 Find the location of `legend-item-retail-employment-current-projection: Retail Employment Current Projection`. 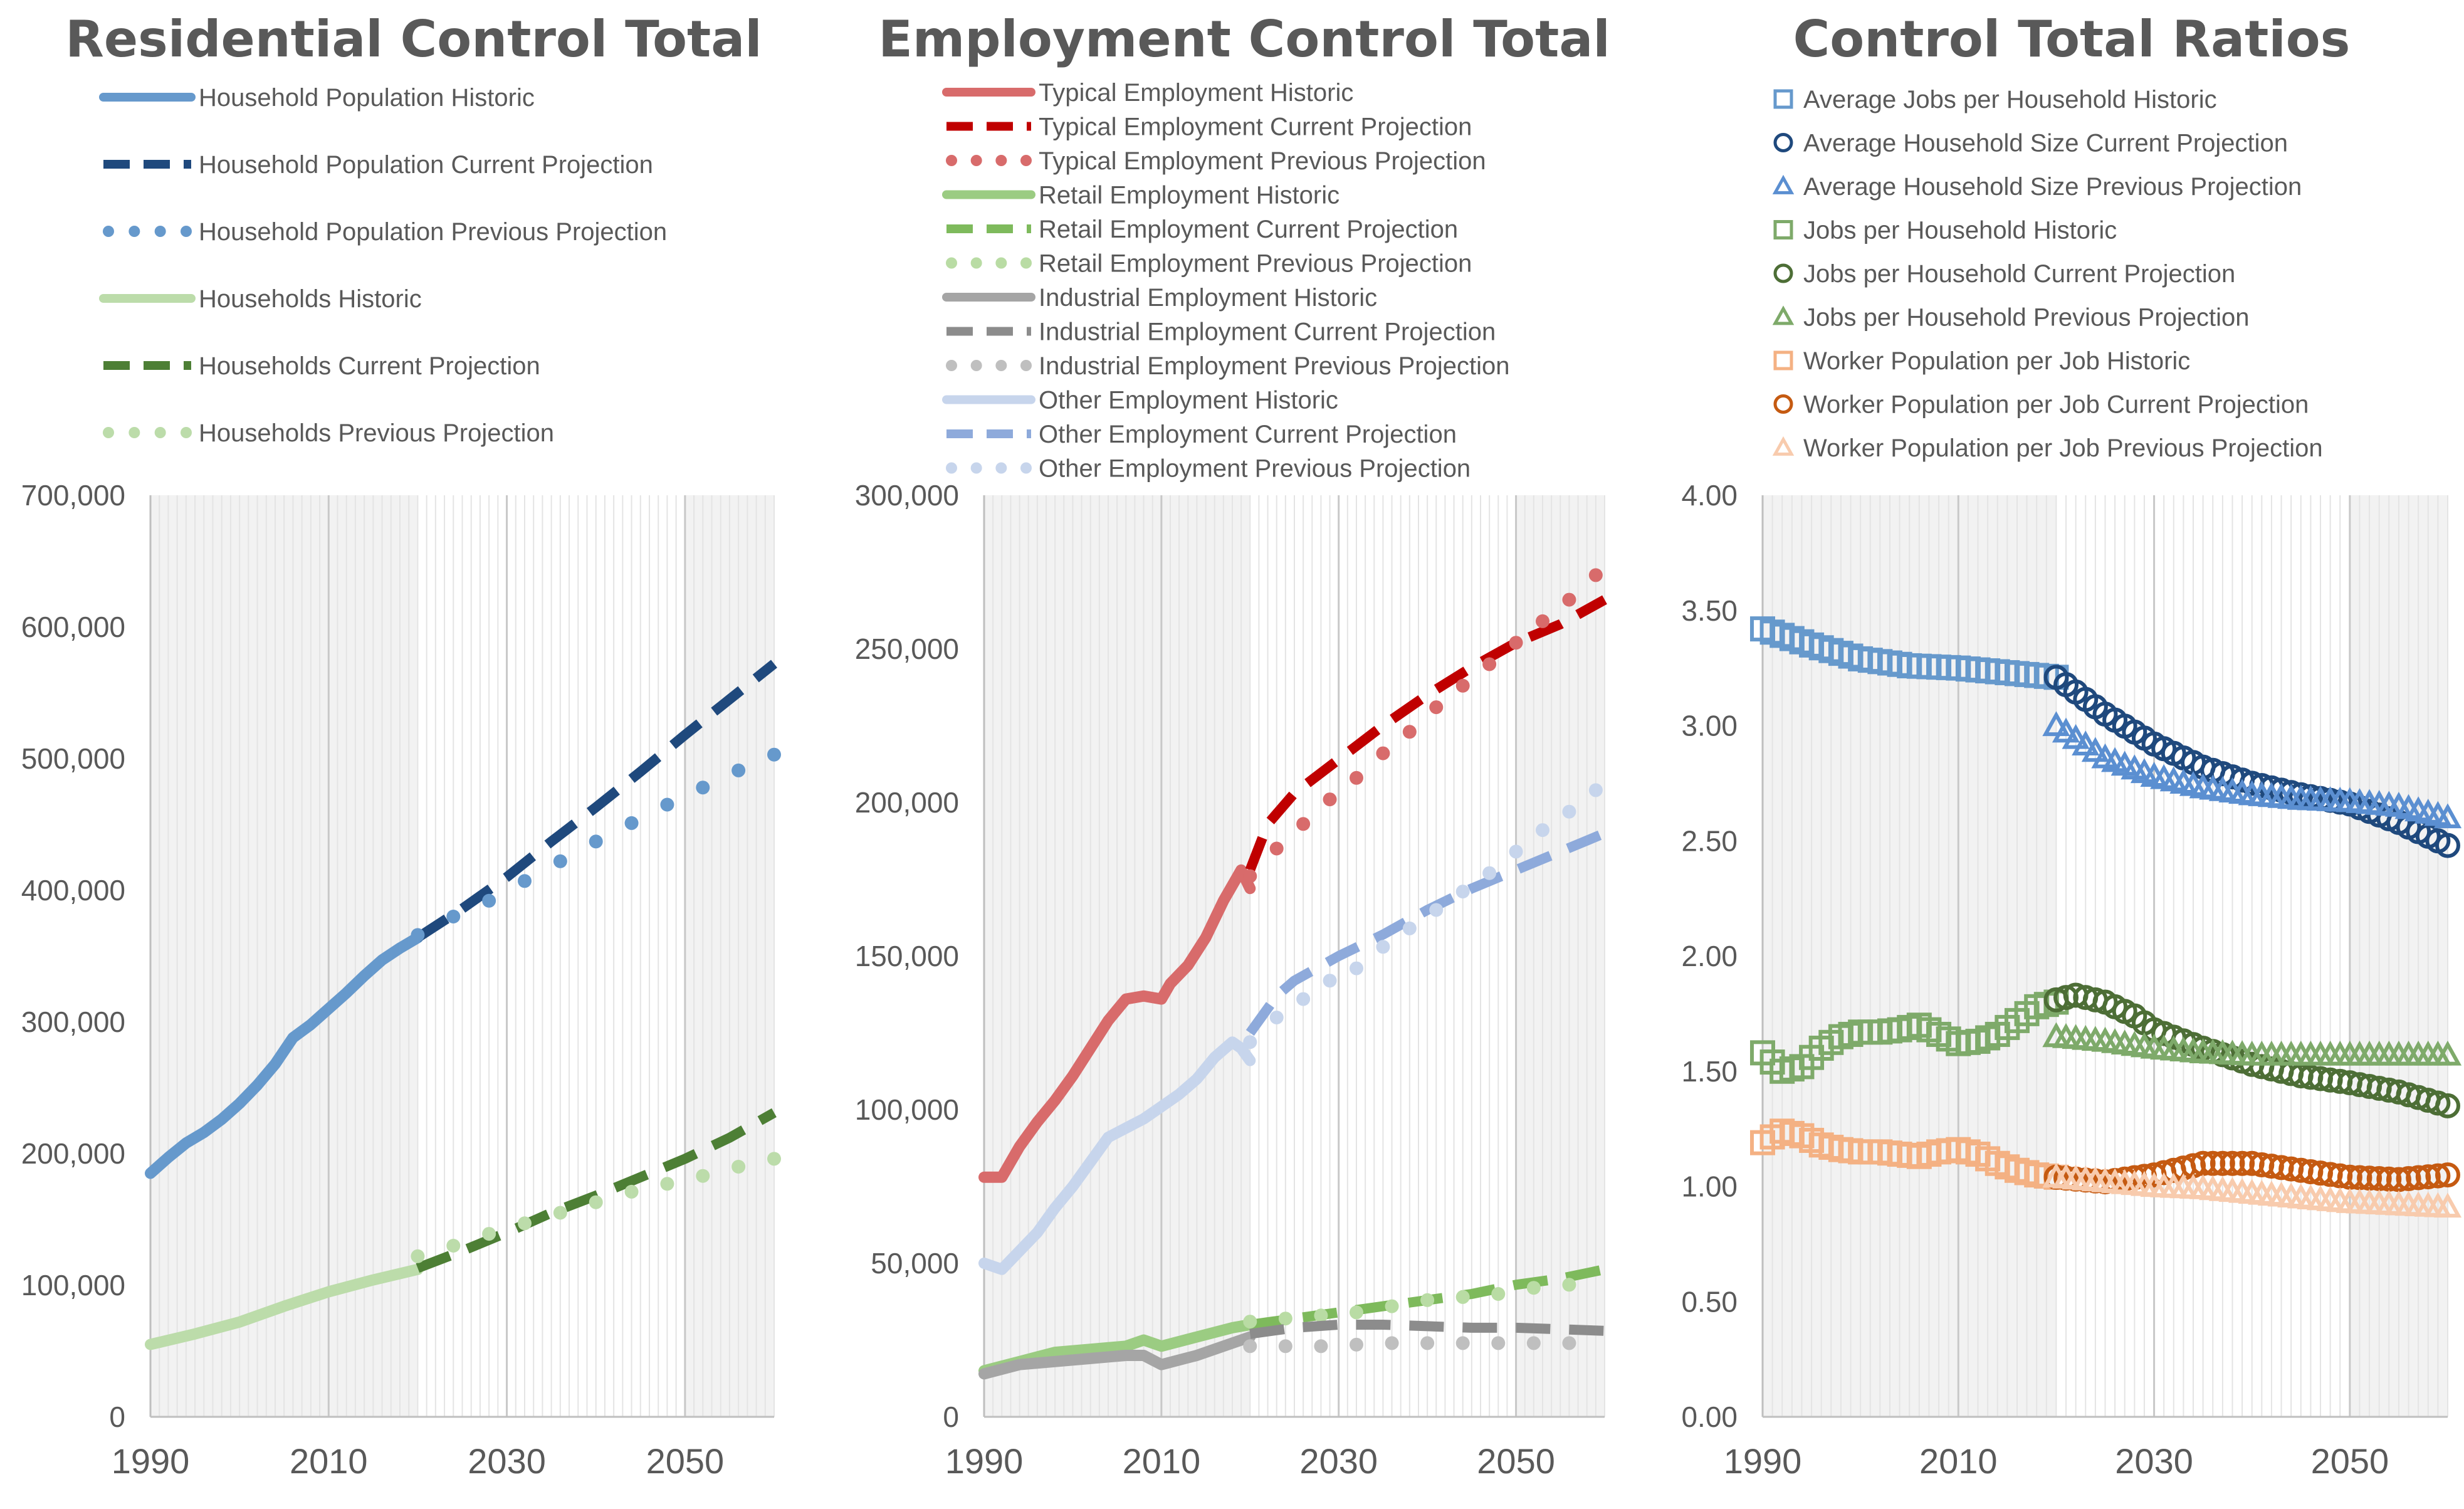

legend-item-retail-employment-current-projection: Retail Employment Current Projection is located at coordinates (1202, 229).